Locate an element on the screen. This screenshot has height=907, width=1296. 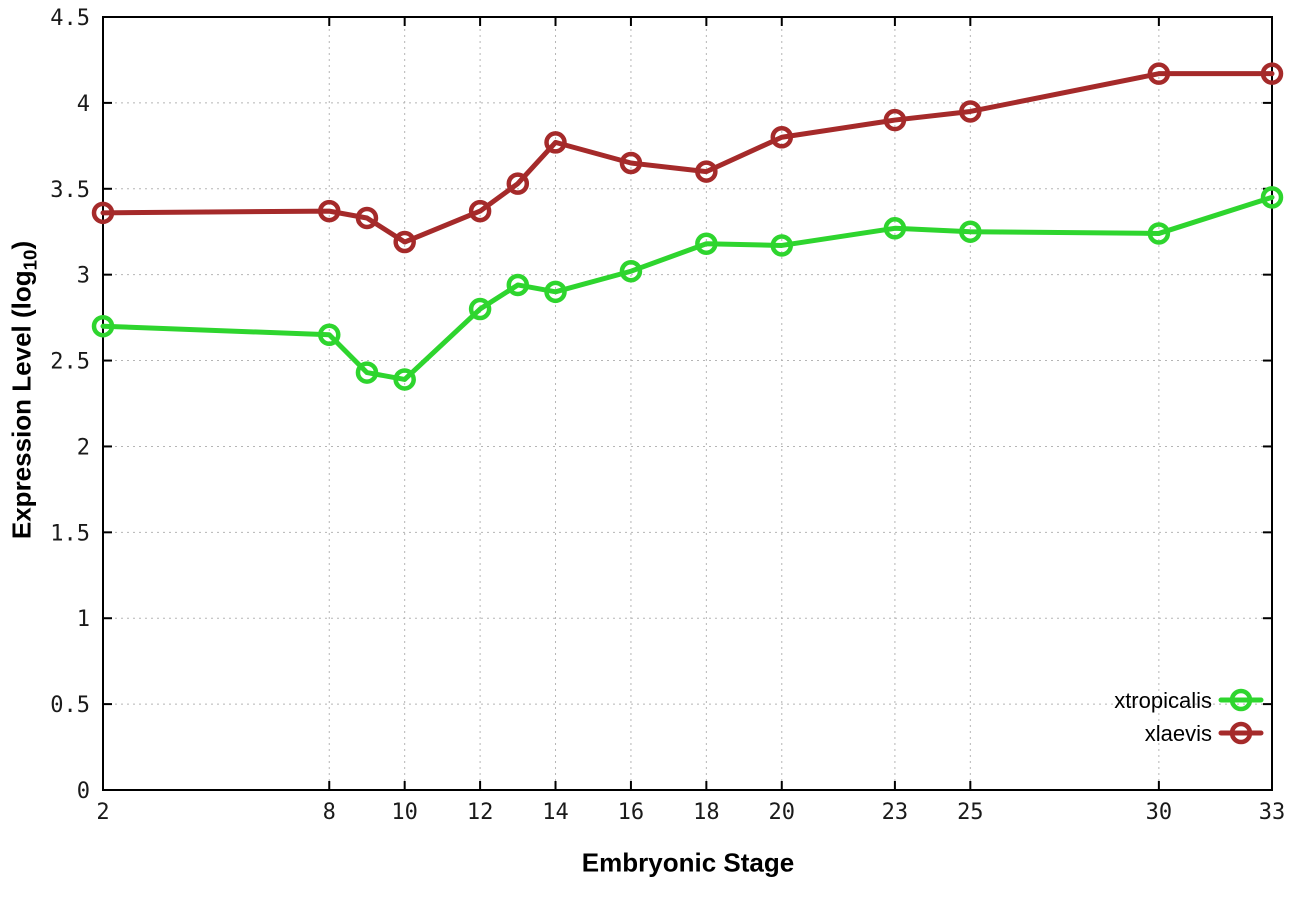
x-tick-label-33: 33 is located at coordinates (1272, 812).